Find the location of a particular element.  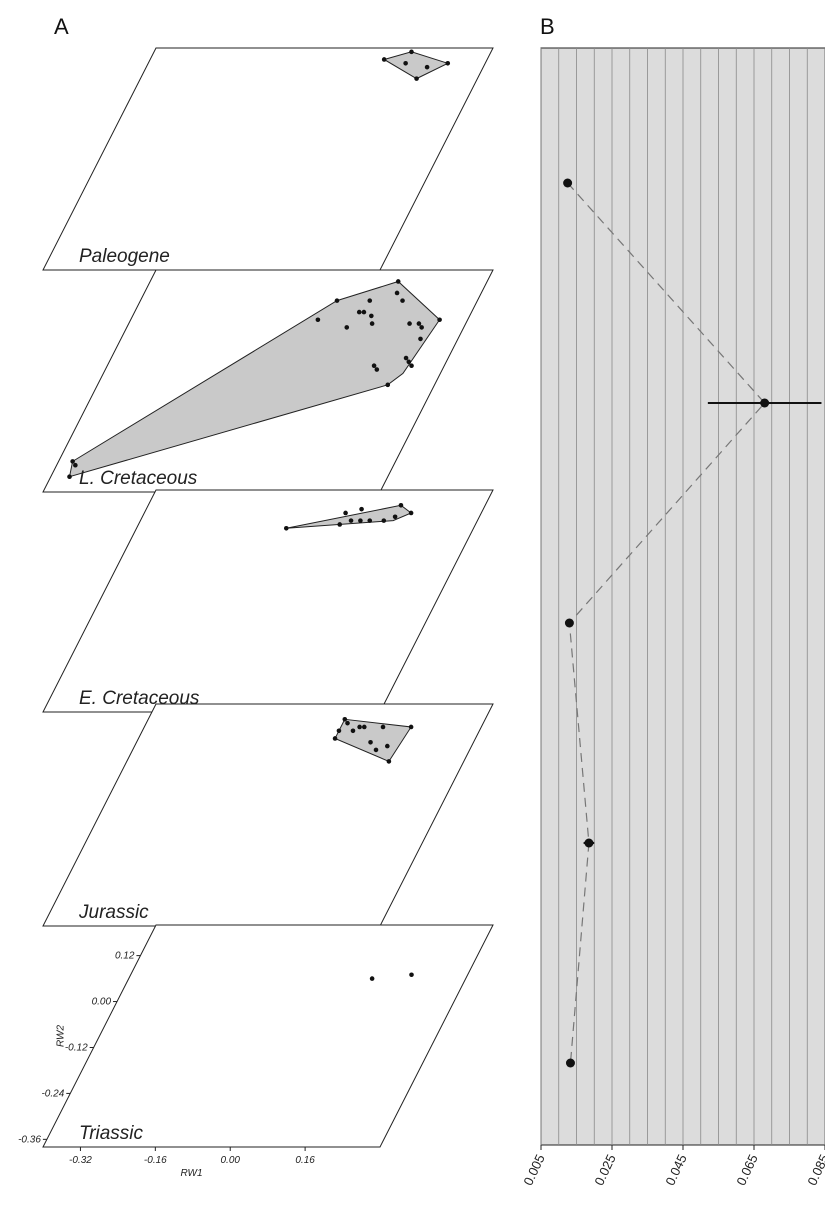

x-axis-ticks: 0.005 0.025 0.045 0.065 0.085 is located at coordinates (672, 1166).